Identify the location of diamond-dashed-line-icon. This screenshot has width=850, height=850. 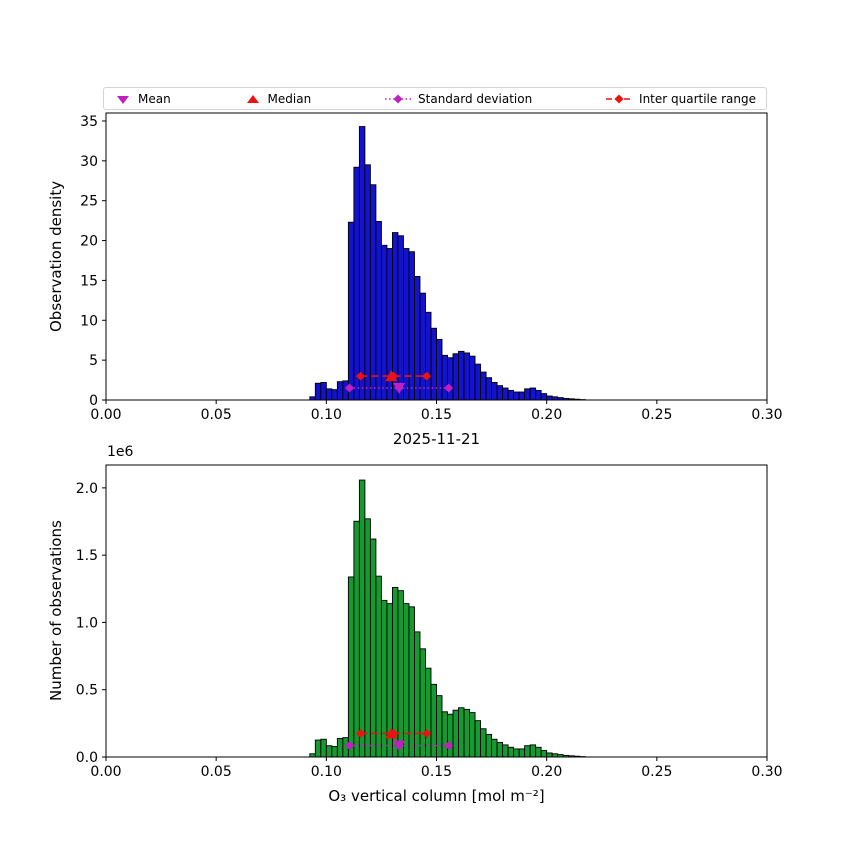
(619, 98).